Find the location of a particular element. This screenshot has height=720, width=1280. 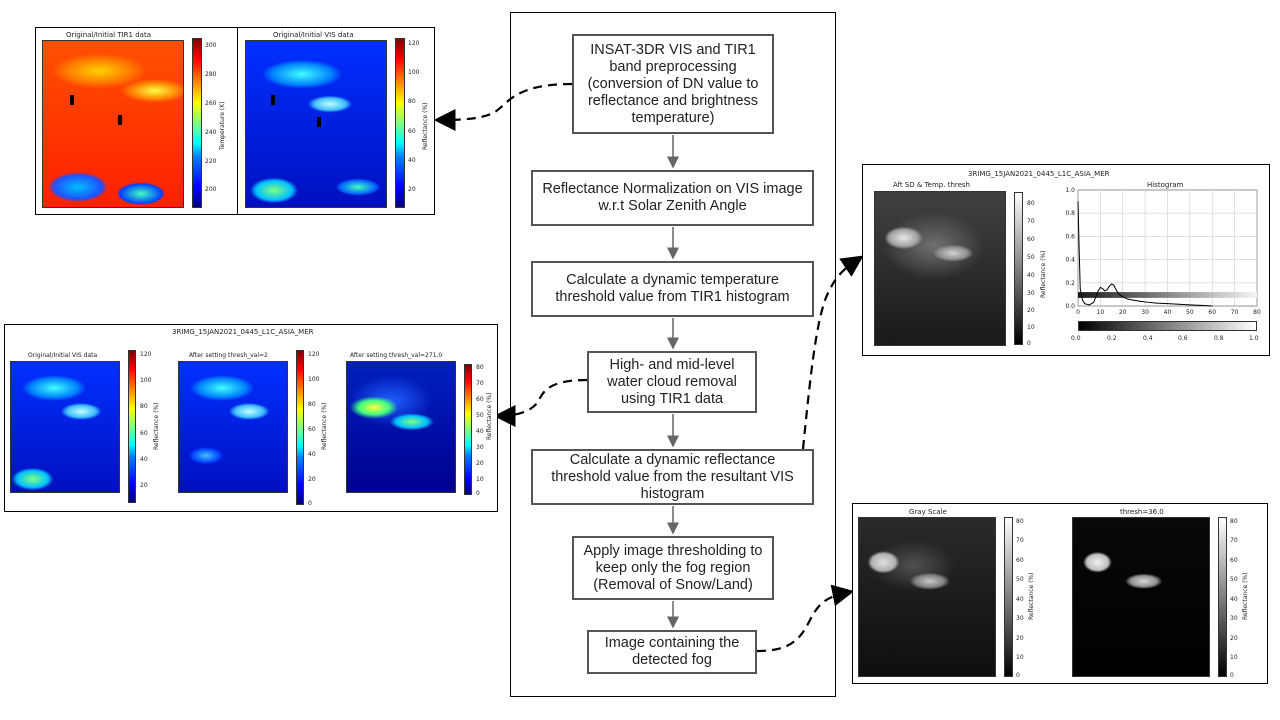

panel4-sub2-tick: 50 is located at coordinates (1234, 579).